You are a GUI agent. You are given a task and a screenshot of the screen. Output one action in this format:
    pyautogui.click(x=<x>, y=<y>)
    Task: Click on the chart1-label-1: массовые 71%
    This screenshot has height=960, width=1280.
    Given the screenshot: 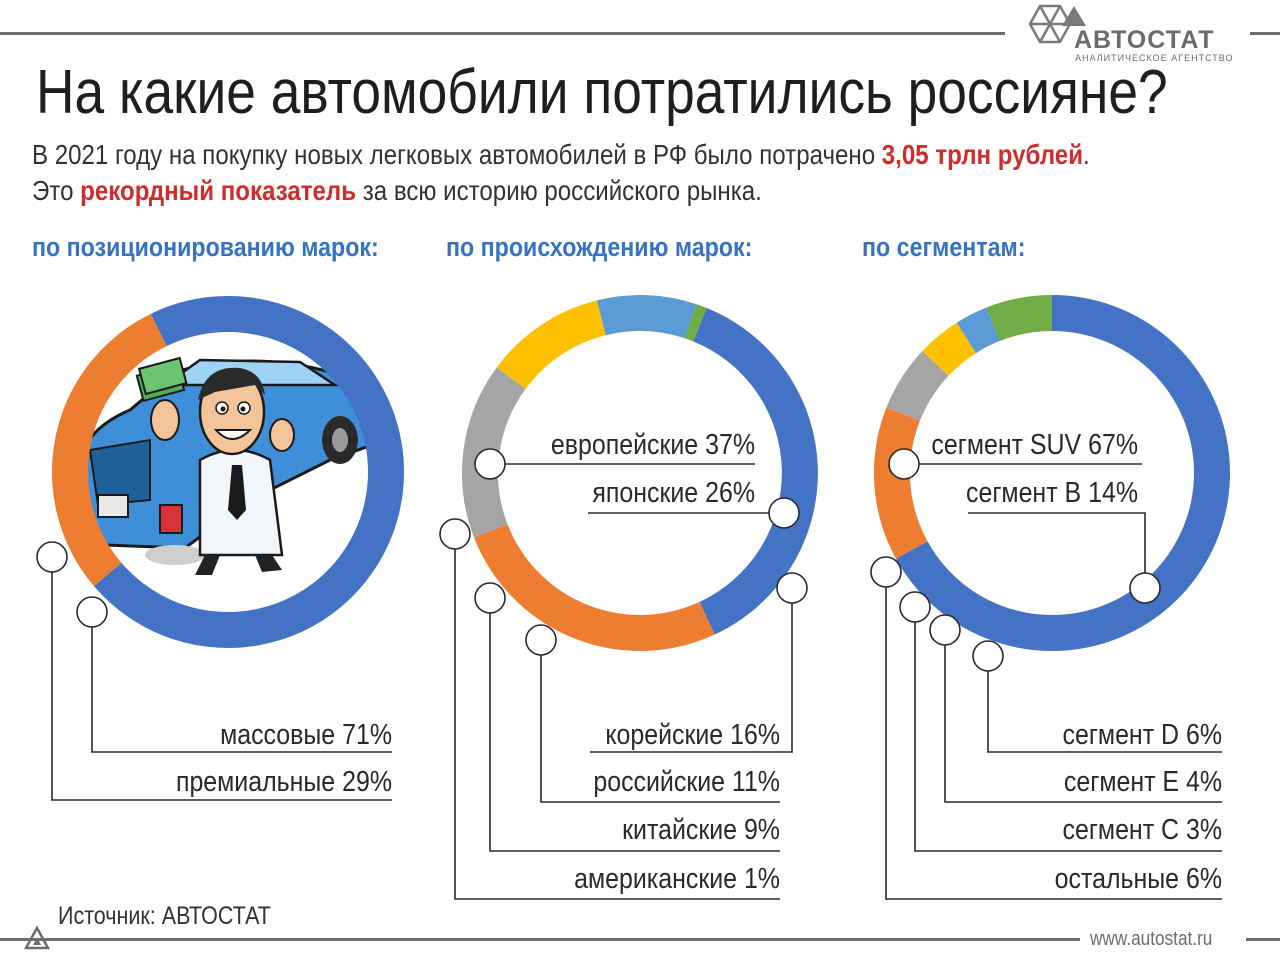 What is the action you would take?
    pyautogui.click(x=306, y=734)
    